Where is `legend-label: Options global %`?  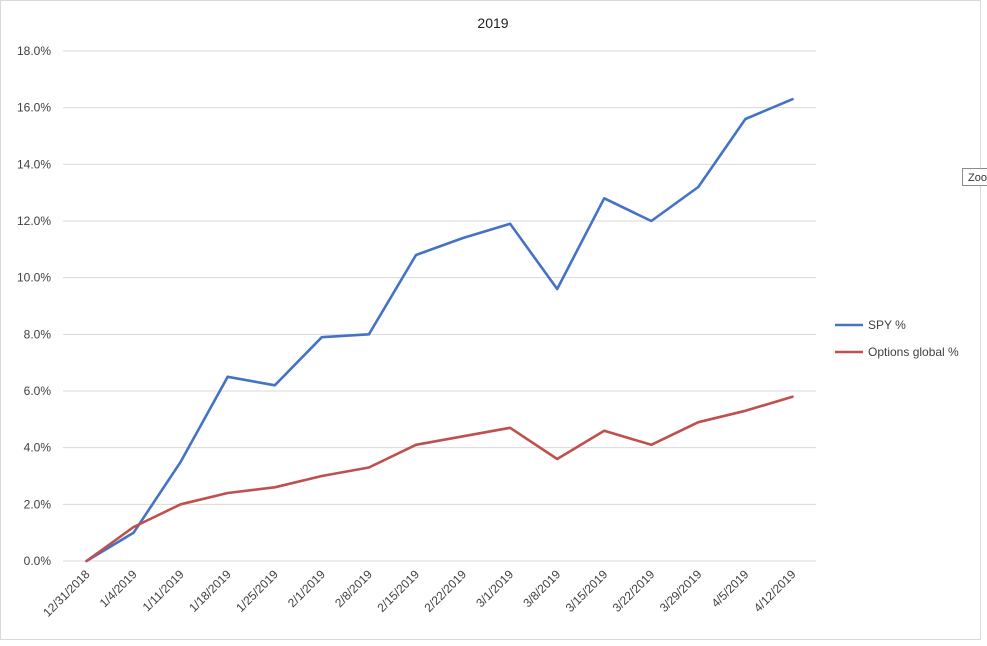 legend-label: Options global % is located at coordinates (913, 352).